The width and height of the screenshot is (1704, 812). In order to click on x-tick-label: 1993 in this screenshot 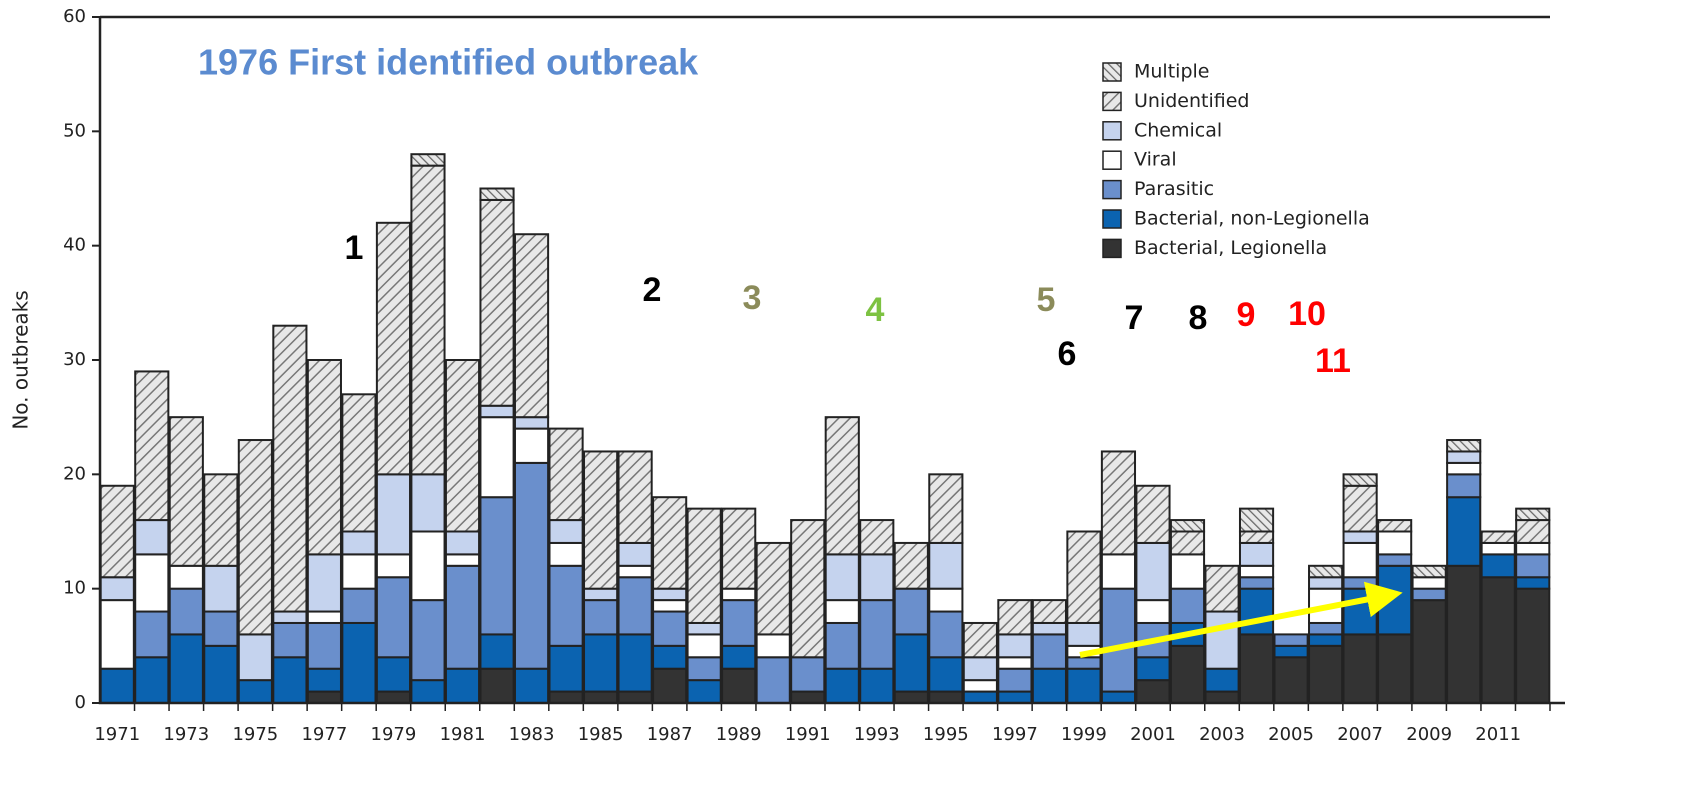, I will do `click(877, 734)`.